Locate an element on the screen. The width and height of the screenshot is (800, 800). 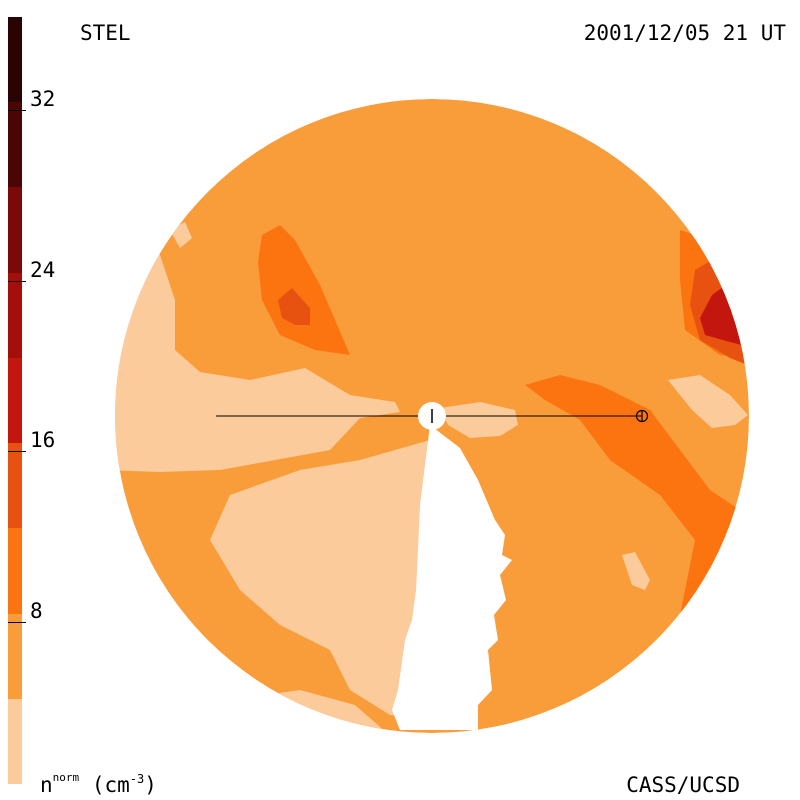
color-scale-bar is located at coordinates (15, 400).